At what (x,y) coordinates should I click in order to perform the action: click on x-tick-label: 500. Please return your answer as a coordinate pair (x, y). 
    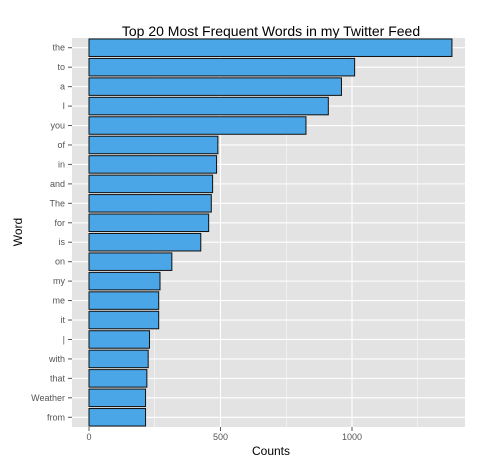
    Looking at the image, I should click on (220, 437).